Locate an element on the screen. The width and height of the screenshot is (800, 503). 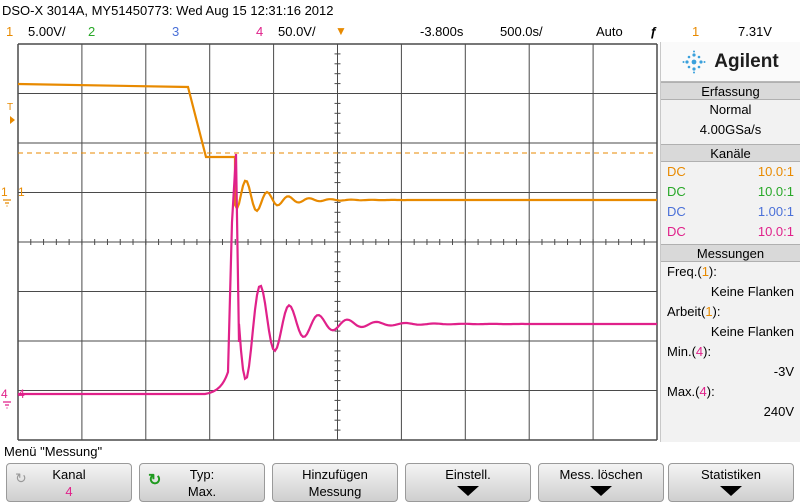
channel-row-3: DC 1.00:1 is located at coordinates (730, 212).